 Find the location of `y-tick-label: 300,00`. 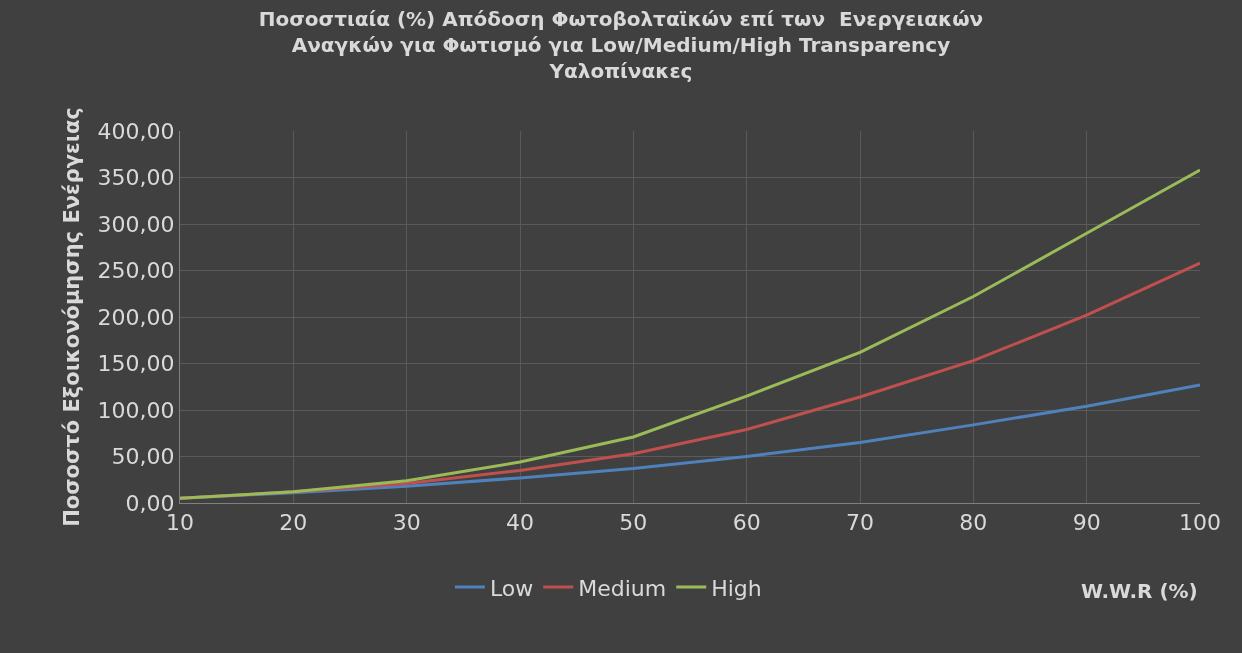

y-tick-label: 300,00 is located at coordinates (136, 224).